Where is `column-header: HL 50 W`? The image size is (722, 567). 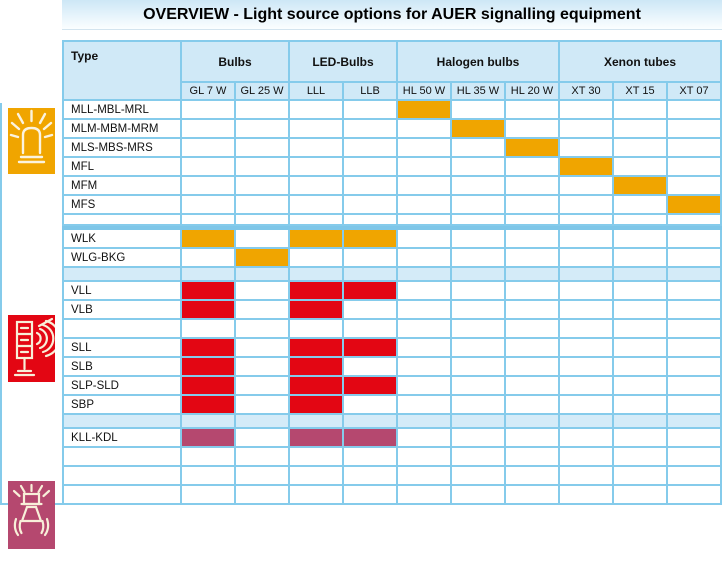
column-header: HL 50 W is located at coordinates (424, 91).